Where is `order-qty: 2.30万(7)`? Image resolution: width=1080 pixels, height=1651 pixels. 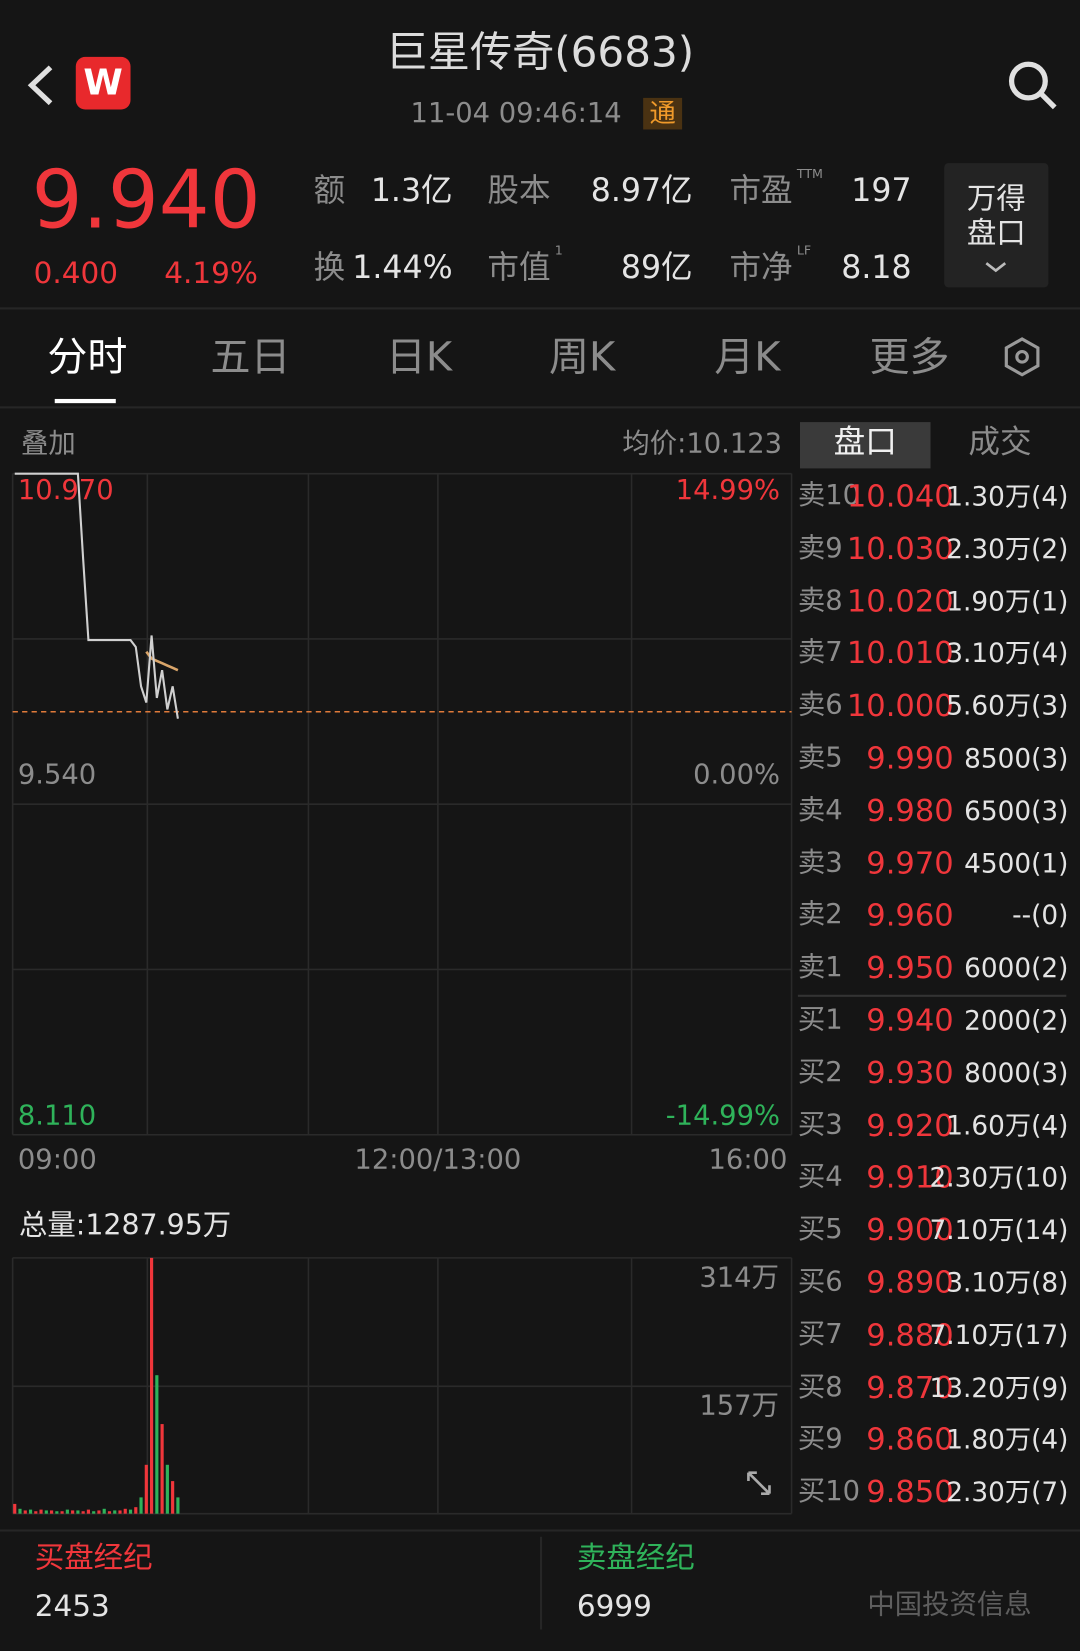 order-qty: 2.30万(7) is located at coordinates (1007, 1492).